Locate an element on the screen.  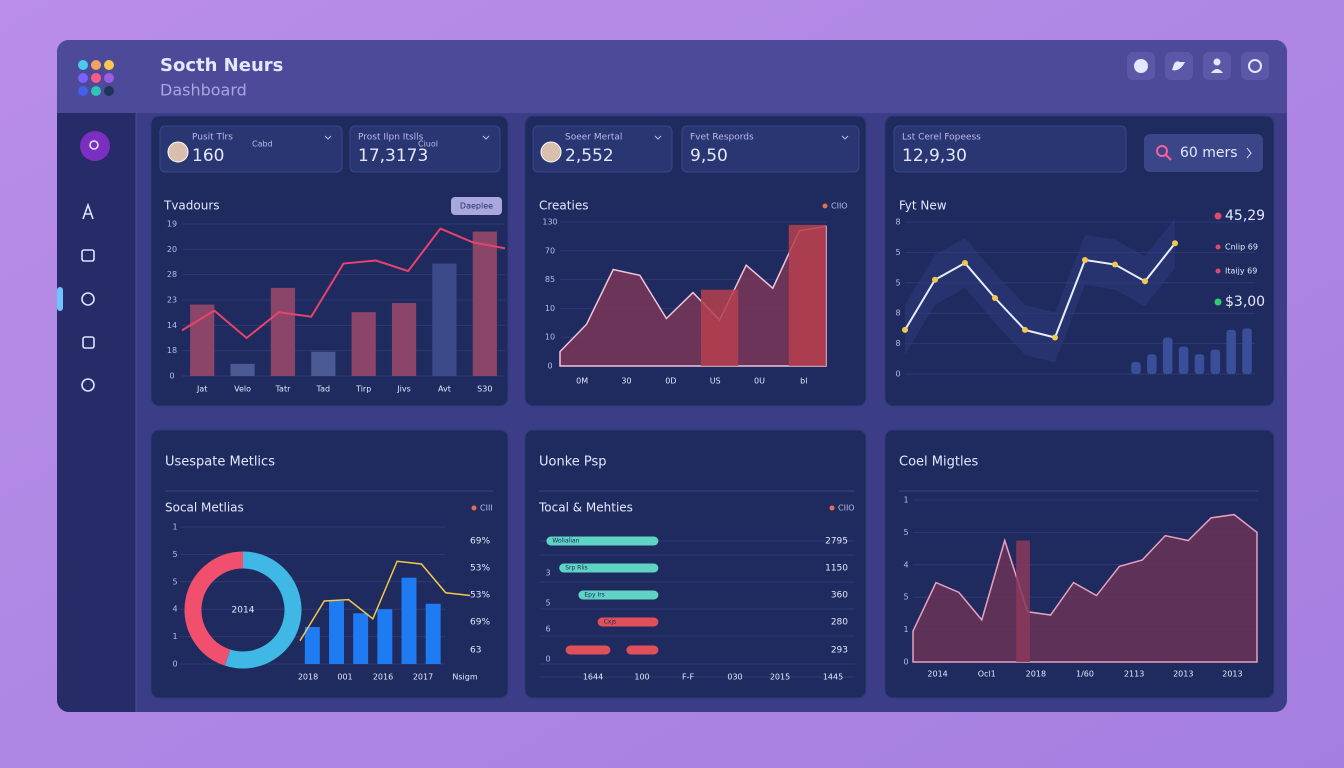
search-icon is located at coordinates (1168, 157).